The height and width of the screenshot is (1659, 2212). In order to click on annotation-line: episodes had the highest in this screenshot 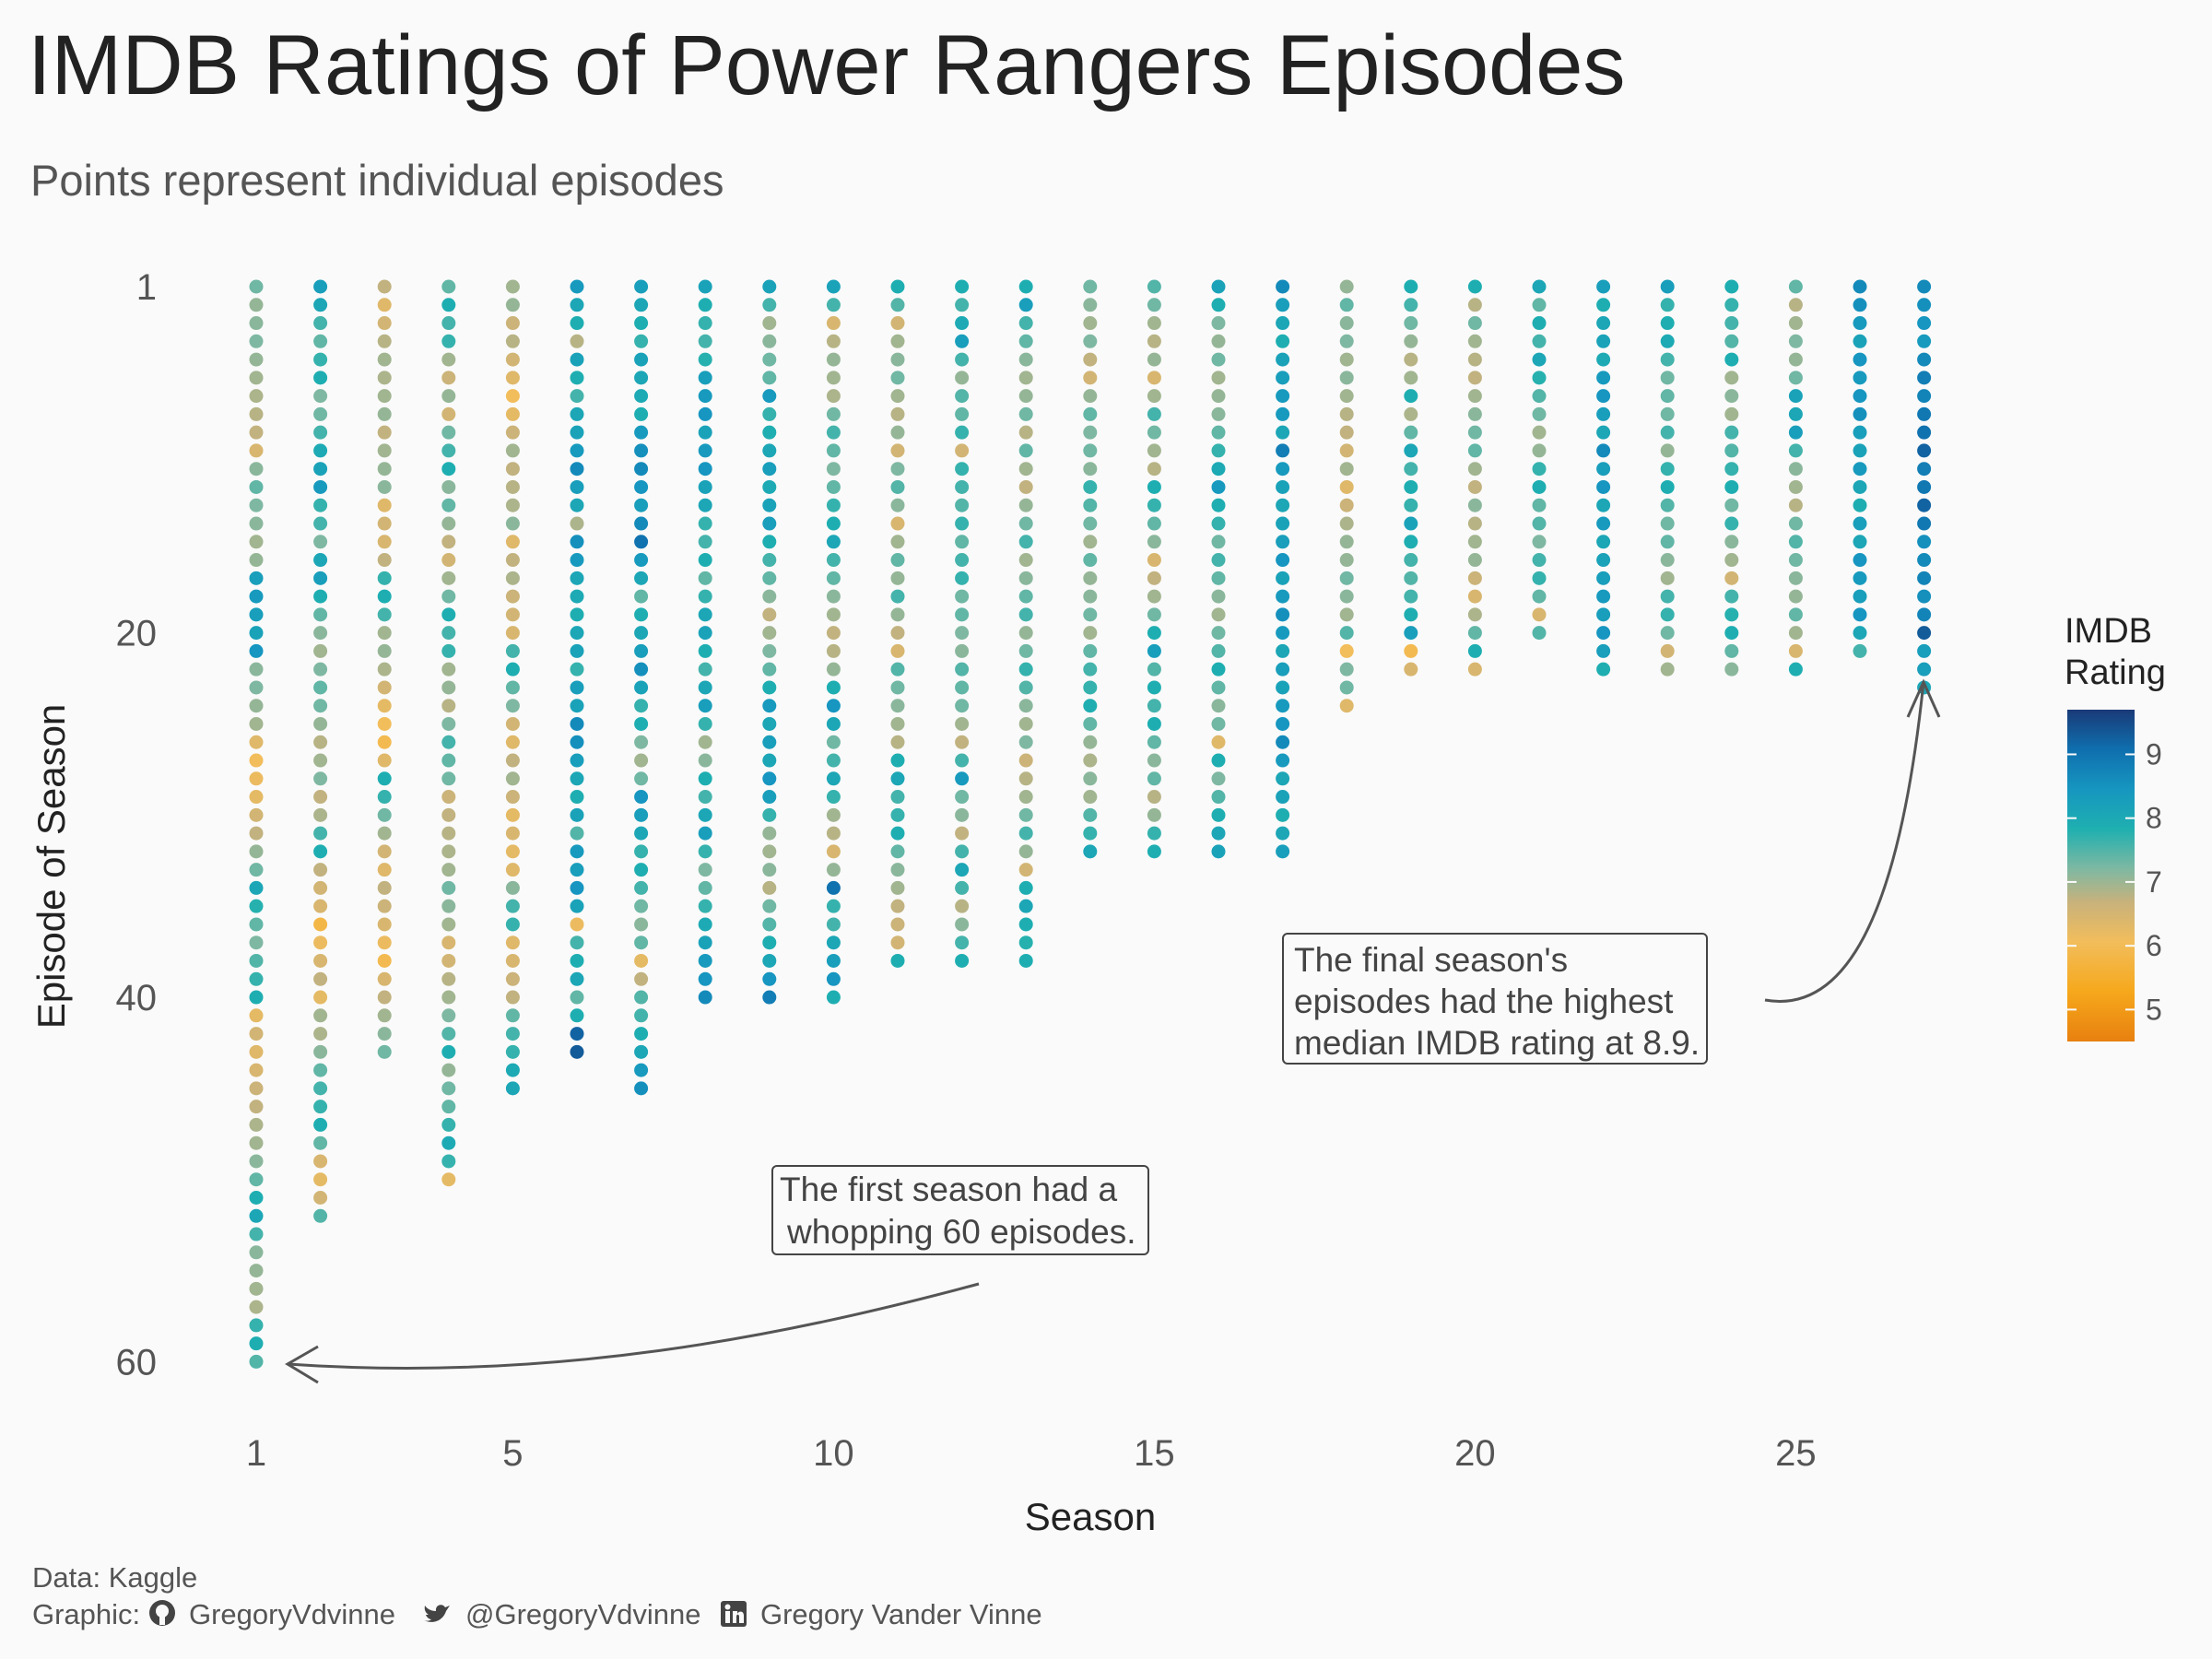, I will do `click(1484, 1001)`.